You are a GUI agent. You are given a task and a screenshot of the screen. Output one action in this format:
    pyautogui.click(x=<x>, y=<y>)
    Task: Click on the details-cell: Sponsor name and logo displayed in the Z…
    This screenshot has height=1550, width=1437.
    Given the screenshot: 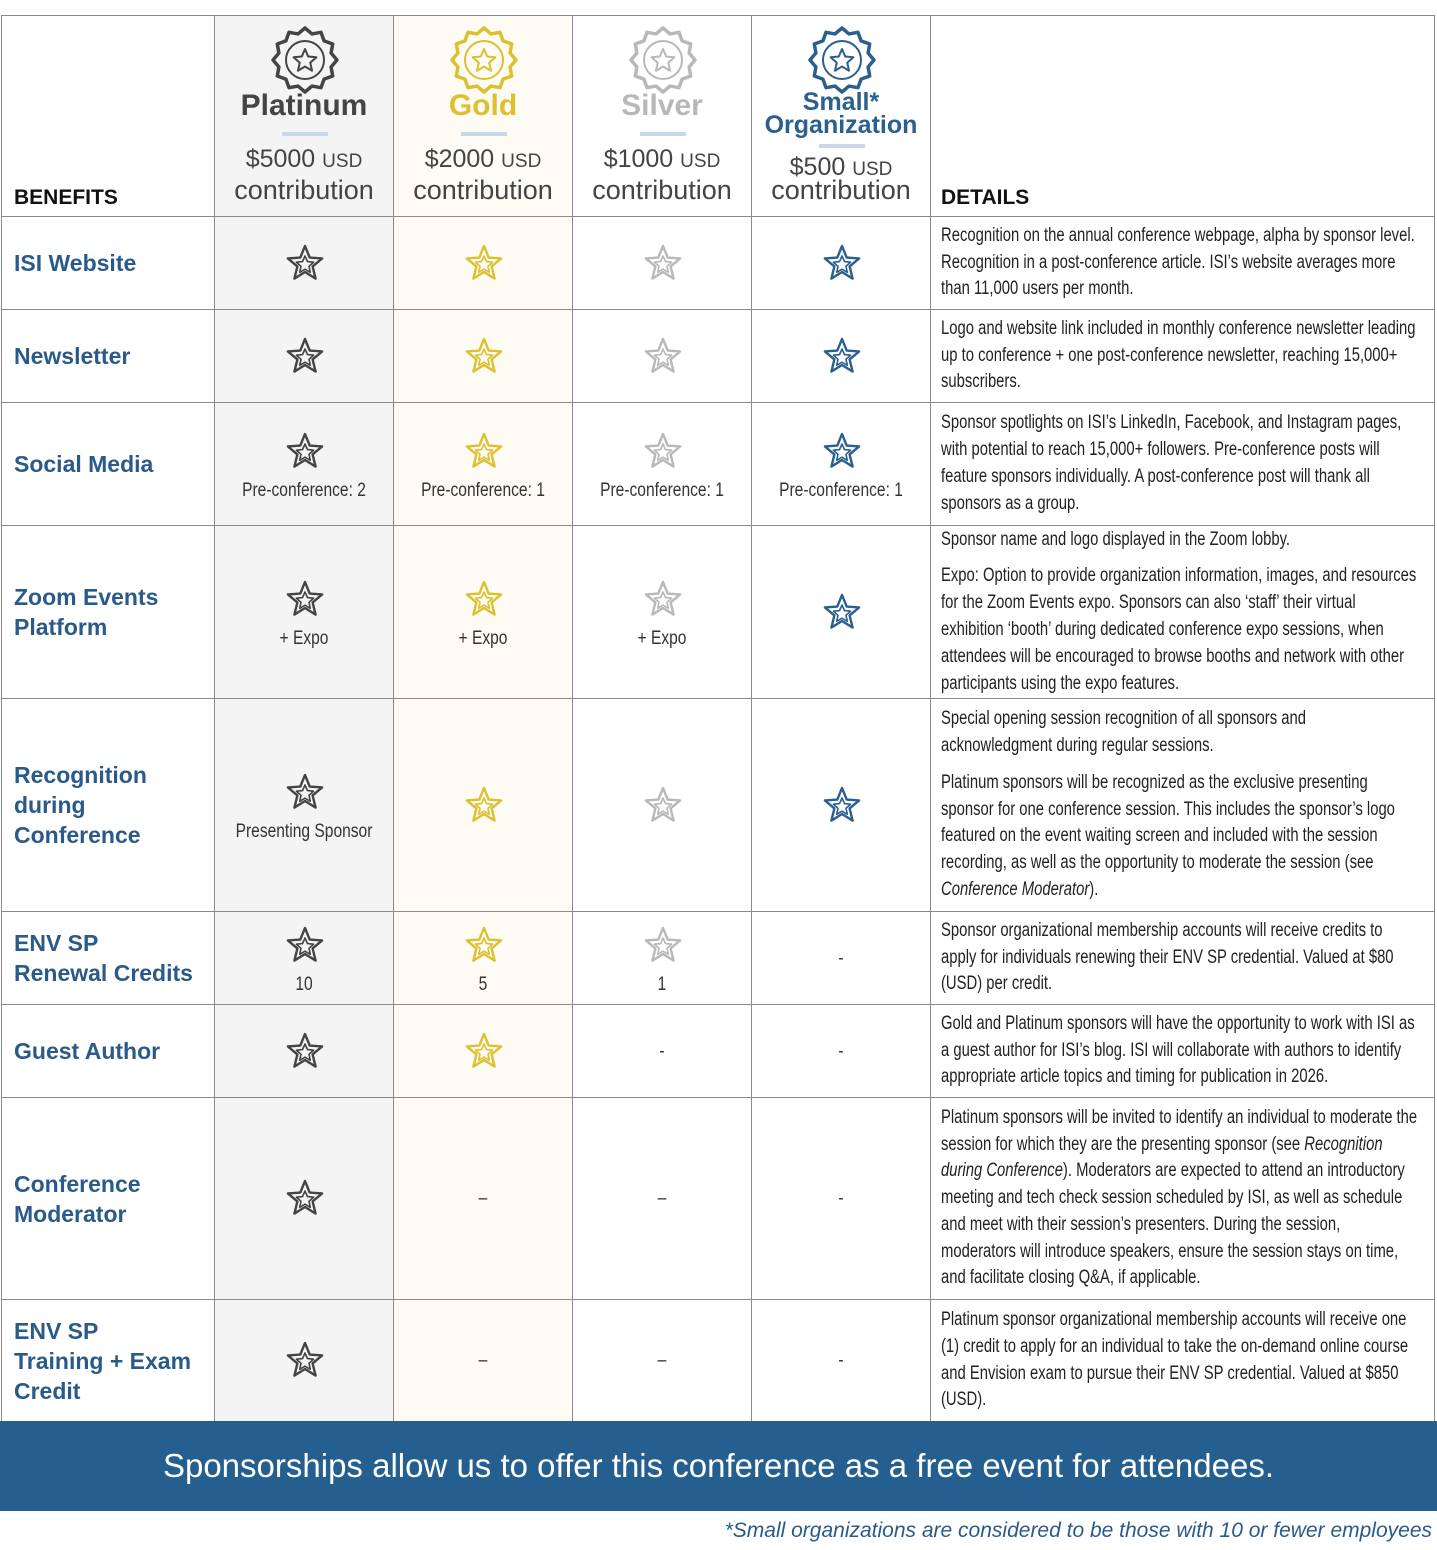 What is the action you would take?
    pyautogui.click(x=1183, y=612)
    